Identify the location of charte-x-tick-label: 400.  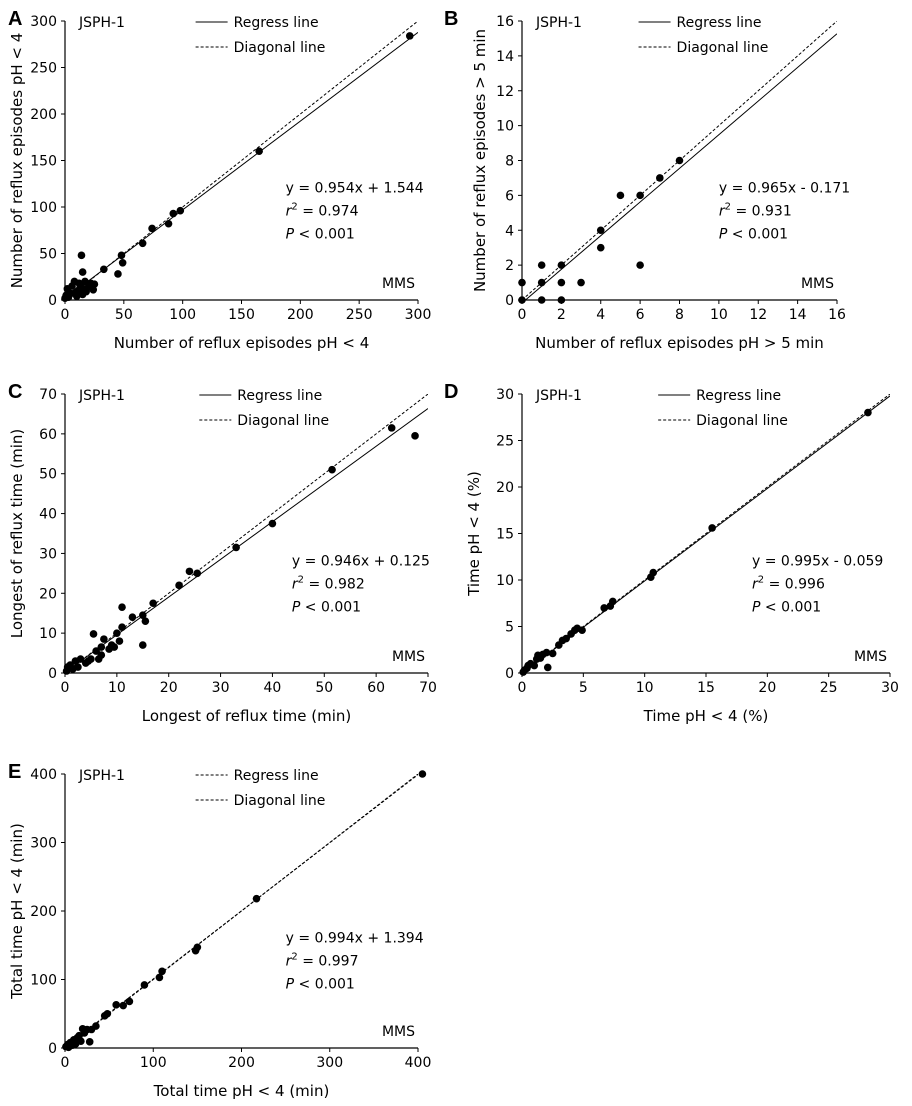
(418, 1063).